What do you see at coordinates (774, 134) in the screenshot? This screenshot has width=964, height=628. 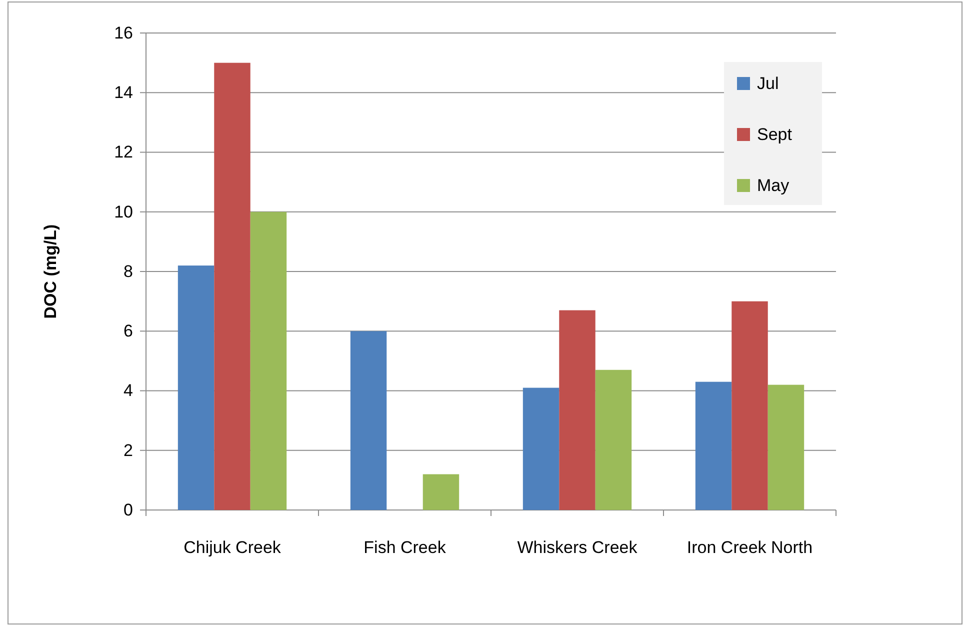 I see `legend-label: Sept` at bounding box center [774, 134].